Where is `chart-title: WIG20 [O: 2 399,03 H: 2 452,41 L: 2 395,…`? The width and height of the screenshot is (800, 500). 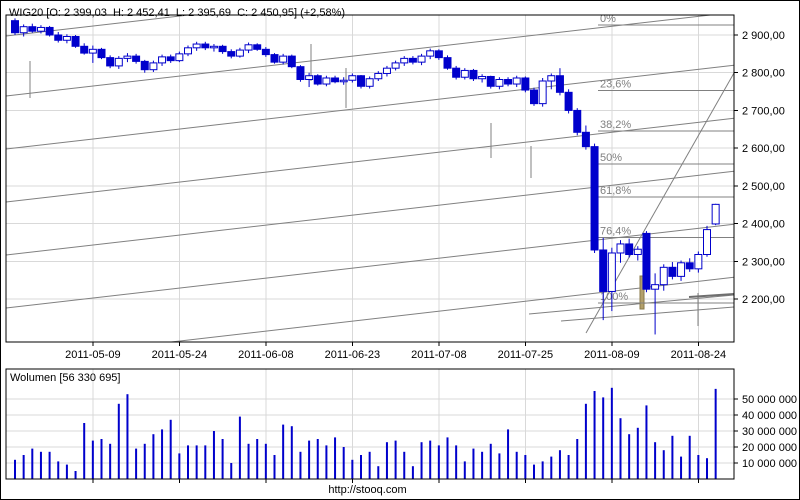 chart-title: WIG20 [O: 2 399,03 H: 2 452,41 L: 2 395,… is located at coordinates (177, 13).